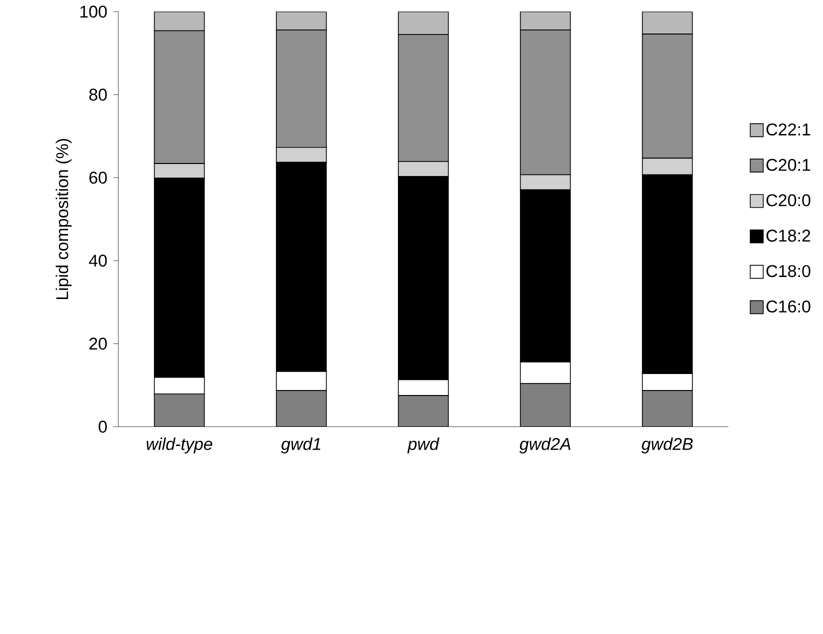 This screenshot has height=634, width=823. What do you see at coordinates (788, 164) in the screenshot?
I see `legend-label: C20:1` at bounding box center [788, 164].